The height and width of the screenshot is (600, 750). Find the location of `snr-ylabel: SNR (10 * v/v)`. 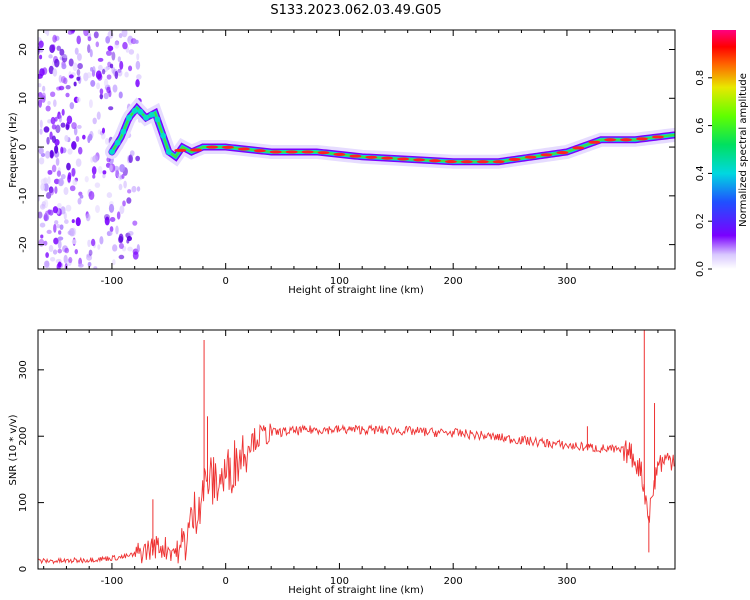

snr-ylabel: SNR (10 * v/v) is located at coordinates (13, 449).